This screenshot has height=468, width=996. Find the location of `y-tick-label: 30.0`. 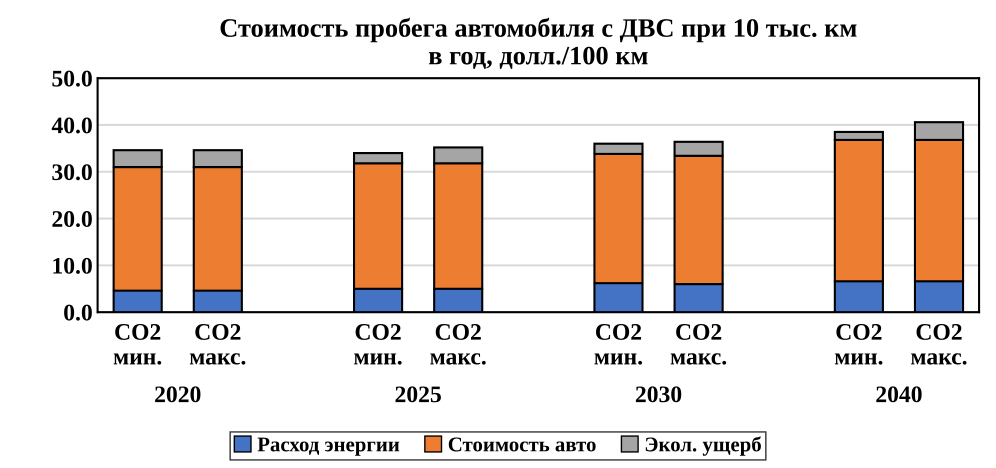

y-tick-label: 30.0 is located at coordinates (72, 172).